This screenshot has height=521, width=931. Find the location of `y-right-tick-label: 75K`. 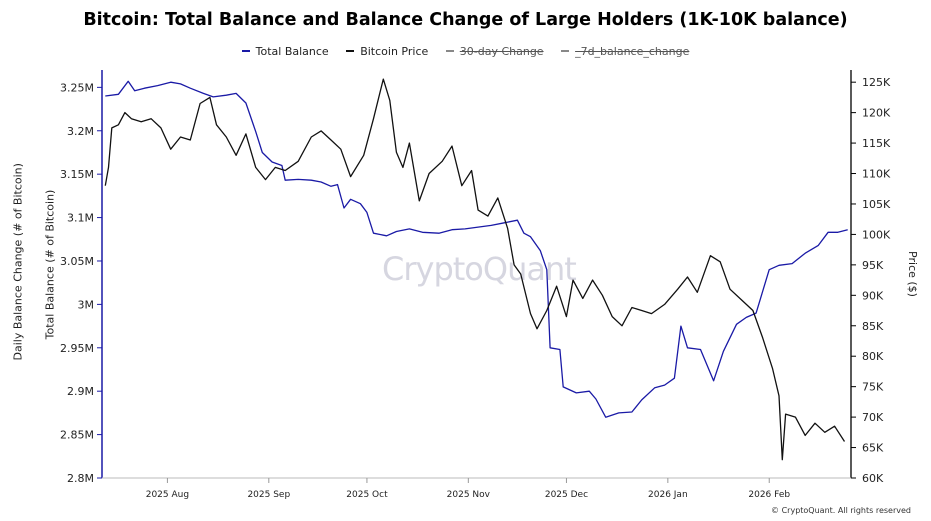

y-right-tick-label: 75K is located at coordinates (873, 387).